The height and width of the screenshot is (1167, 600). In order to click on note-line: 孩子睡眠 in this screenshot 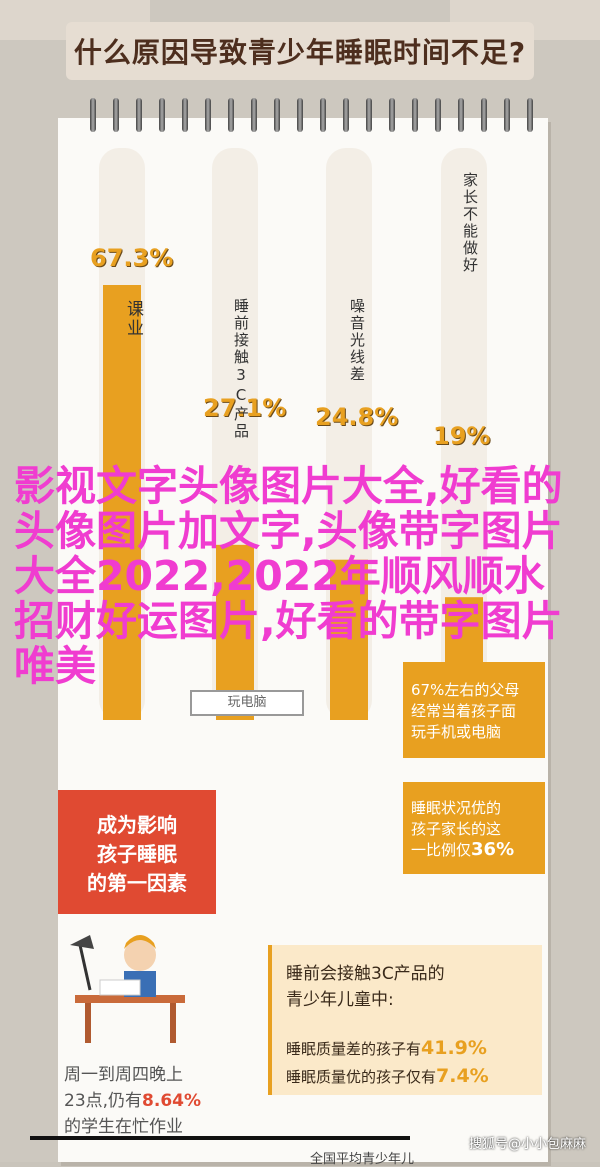, I will do `click(137, 853)`.